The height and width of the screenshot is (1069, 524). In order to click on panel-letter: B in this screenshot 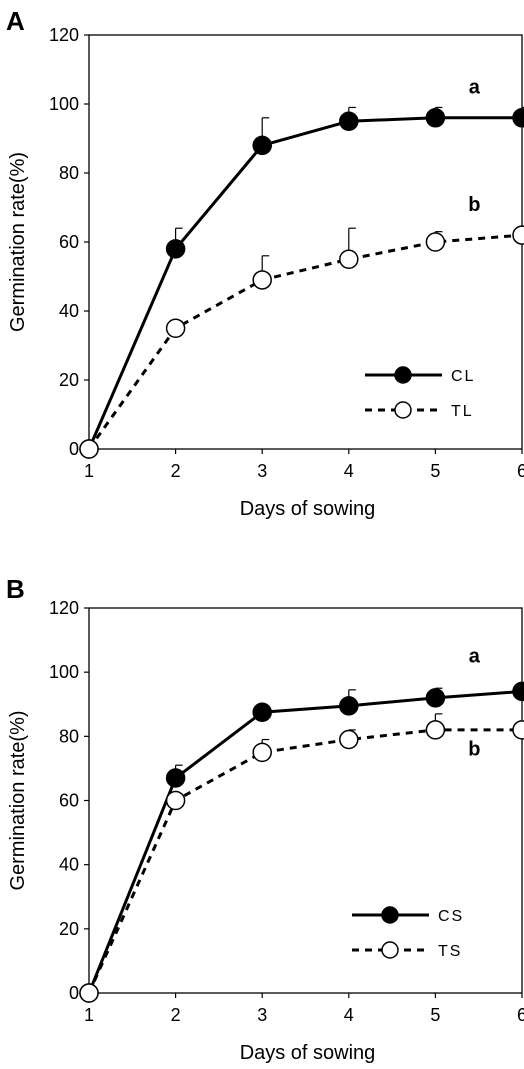, I will do `click(15, 589)`.